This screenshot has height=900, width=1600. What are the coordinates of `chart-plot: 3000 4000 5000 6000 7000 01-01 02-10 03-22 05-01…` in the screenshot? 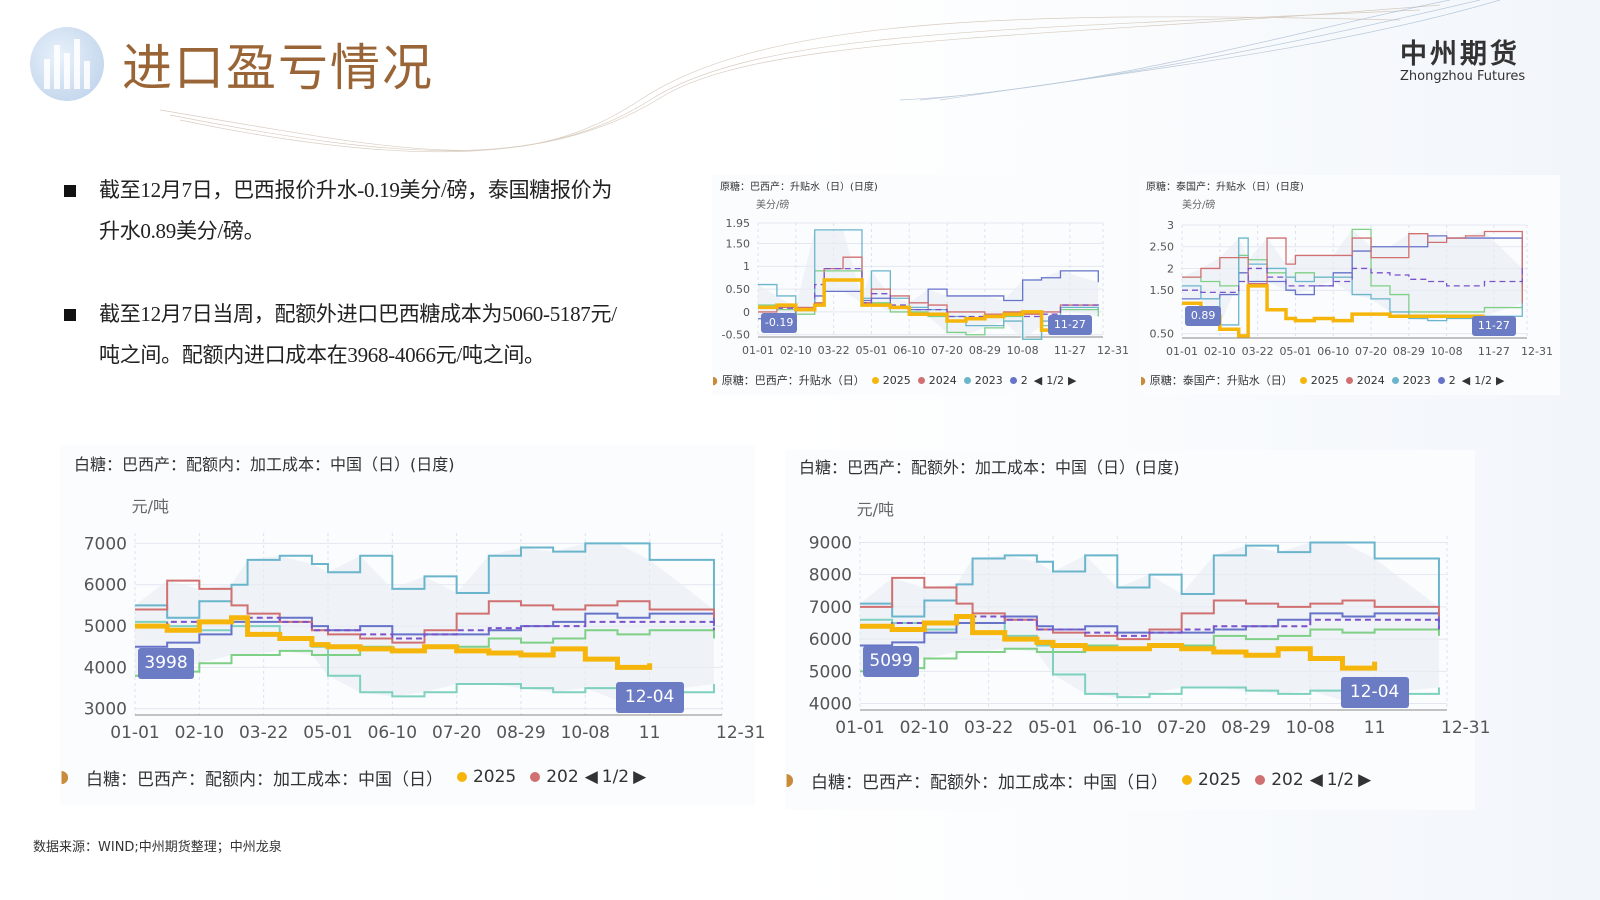 It's located at (424, 638).